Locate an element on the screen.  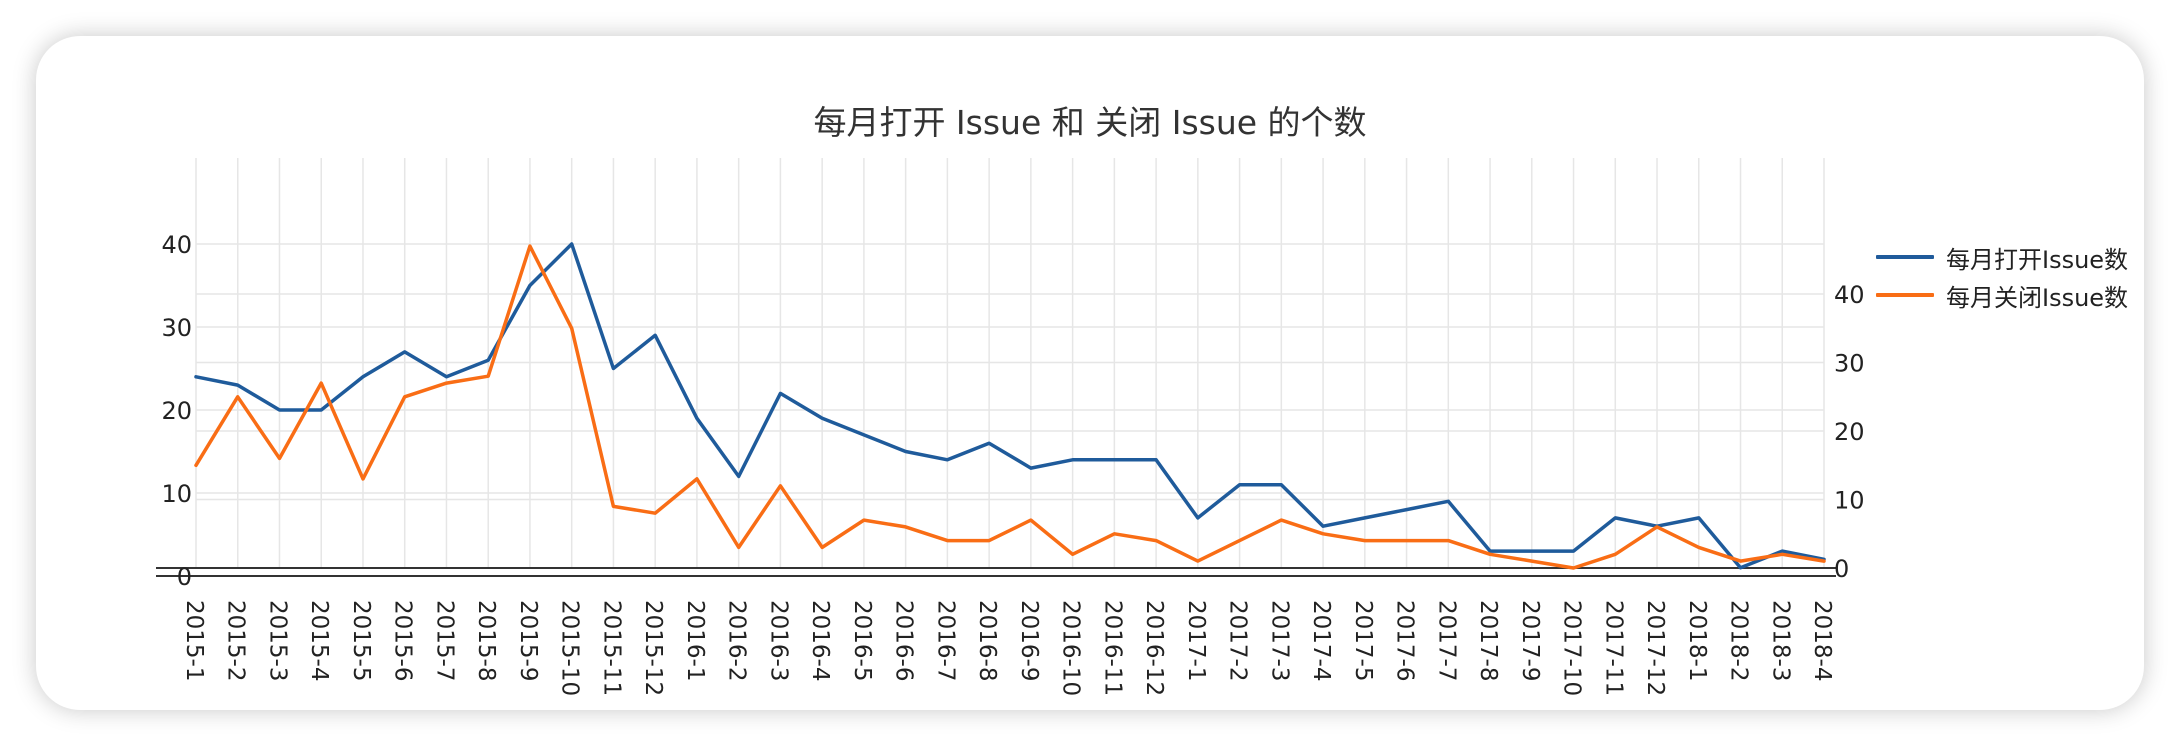
chart-title: 每月打开 Issue 和 关闭 Issue 的个数 is located at coordinates (1090, 122).